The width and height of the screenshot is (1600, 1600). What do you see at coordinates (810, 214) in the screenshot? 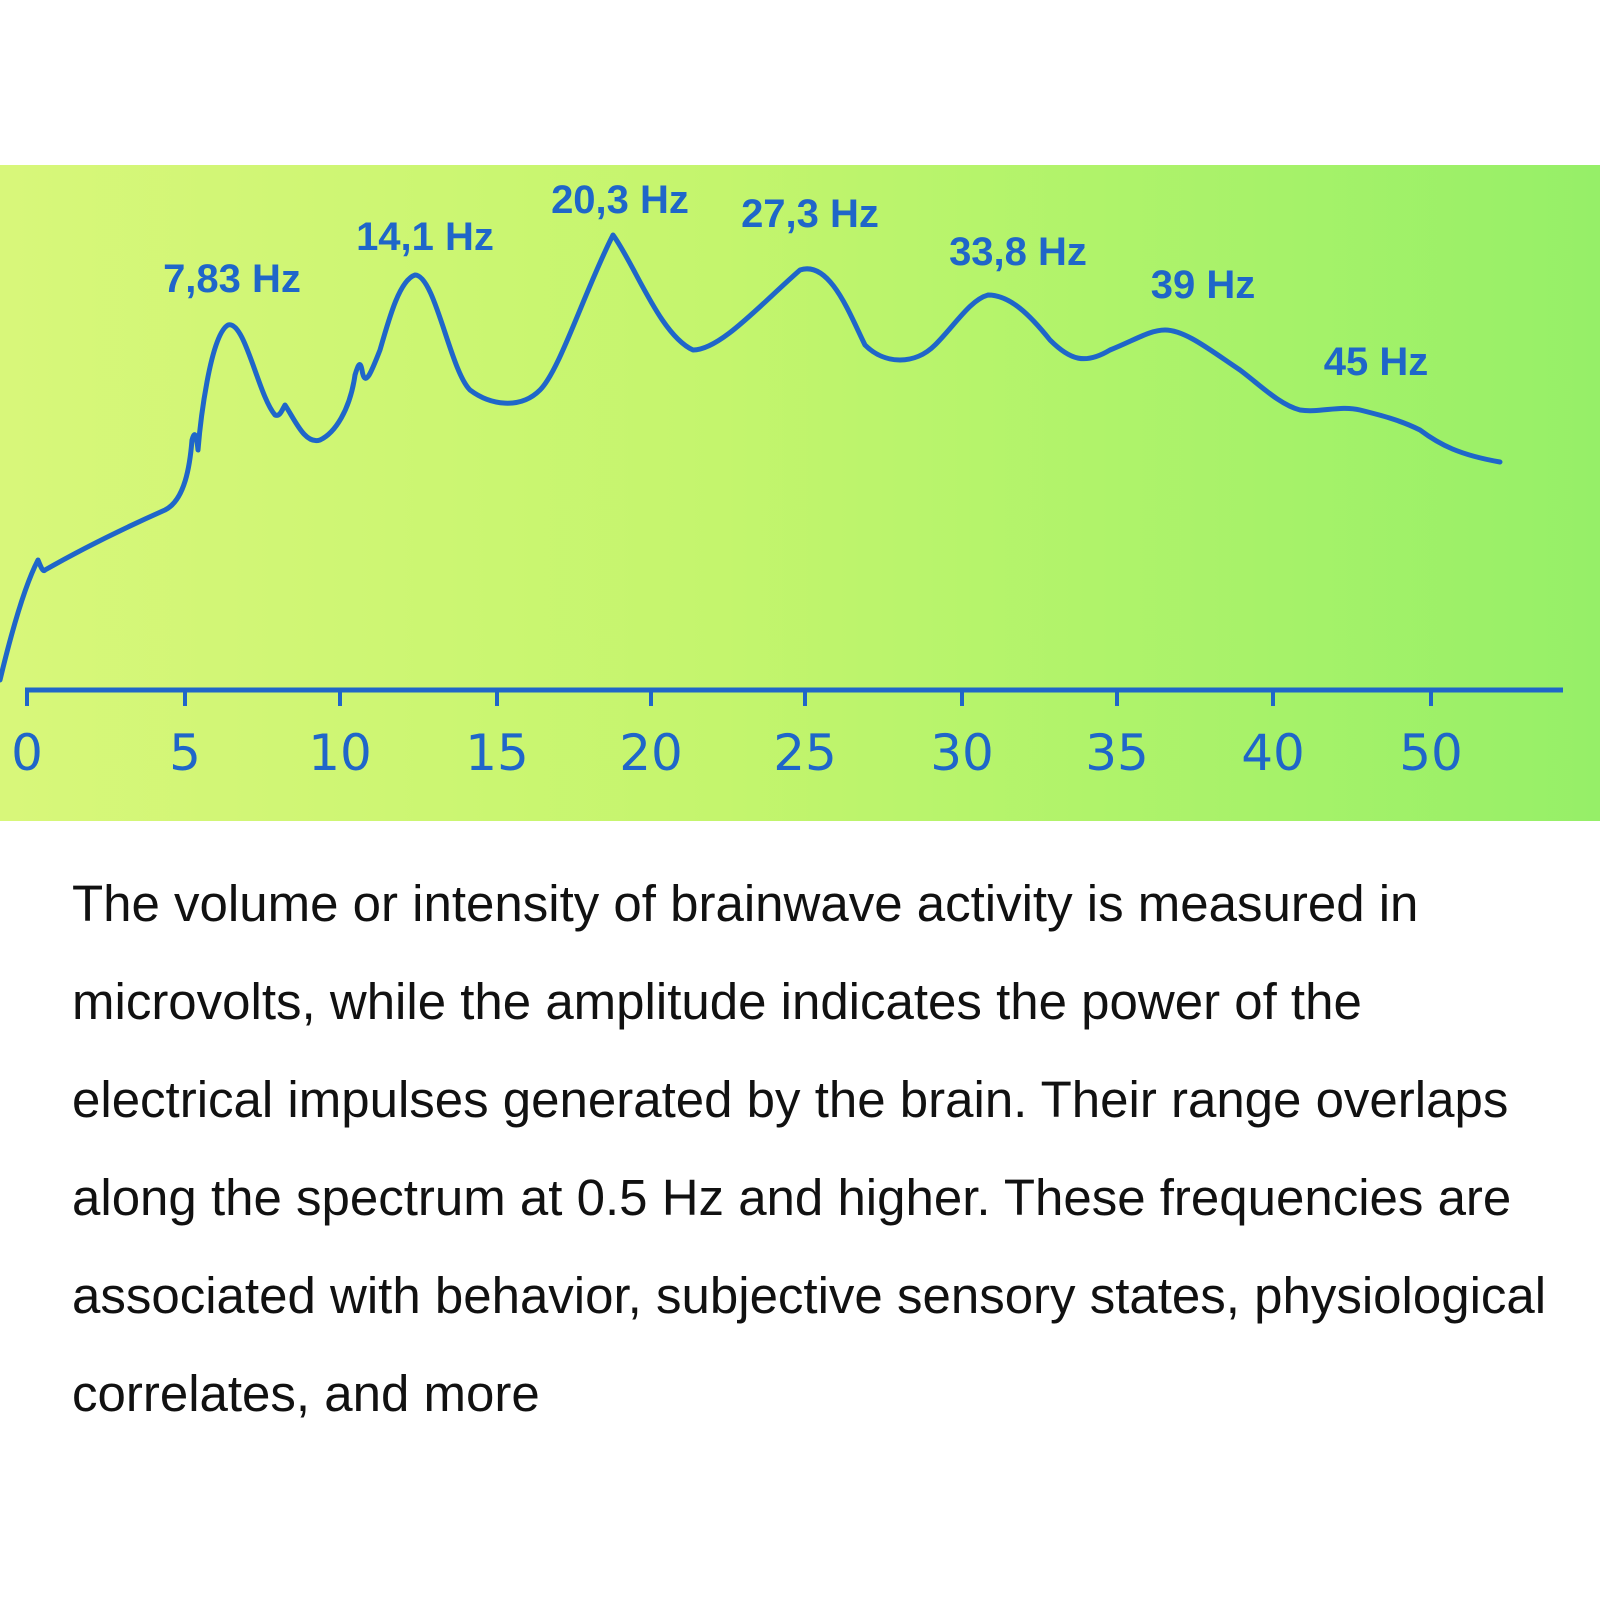
I see `peak-label: 27,3 Hz` at bounding box center [810, 214].